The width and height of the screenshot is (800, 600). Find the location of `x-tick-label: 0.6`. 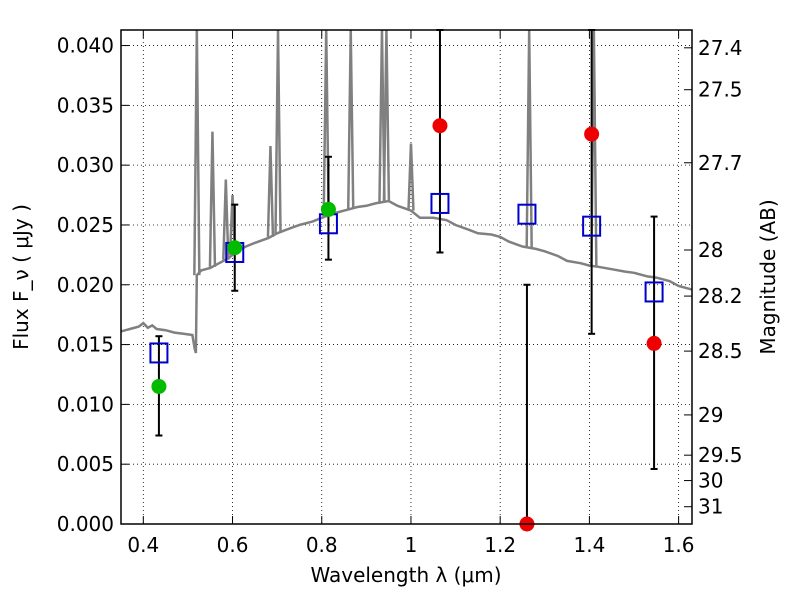

x-tick-label: 0.6 is located at coordinates (233, 545).